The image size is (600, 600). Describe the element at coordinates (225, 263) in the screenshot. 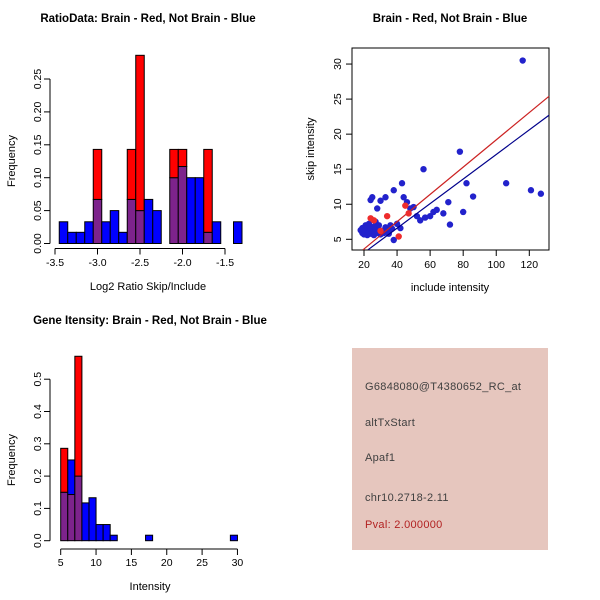

I see `x-tick-label: -1.5` at that location.